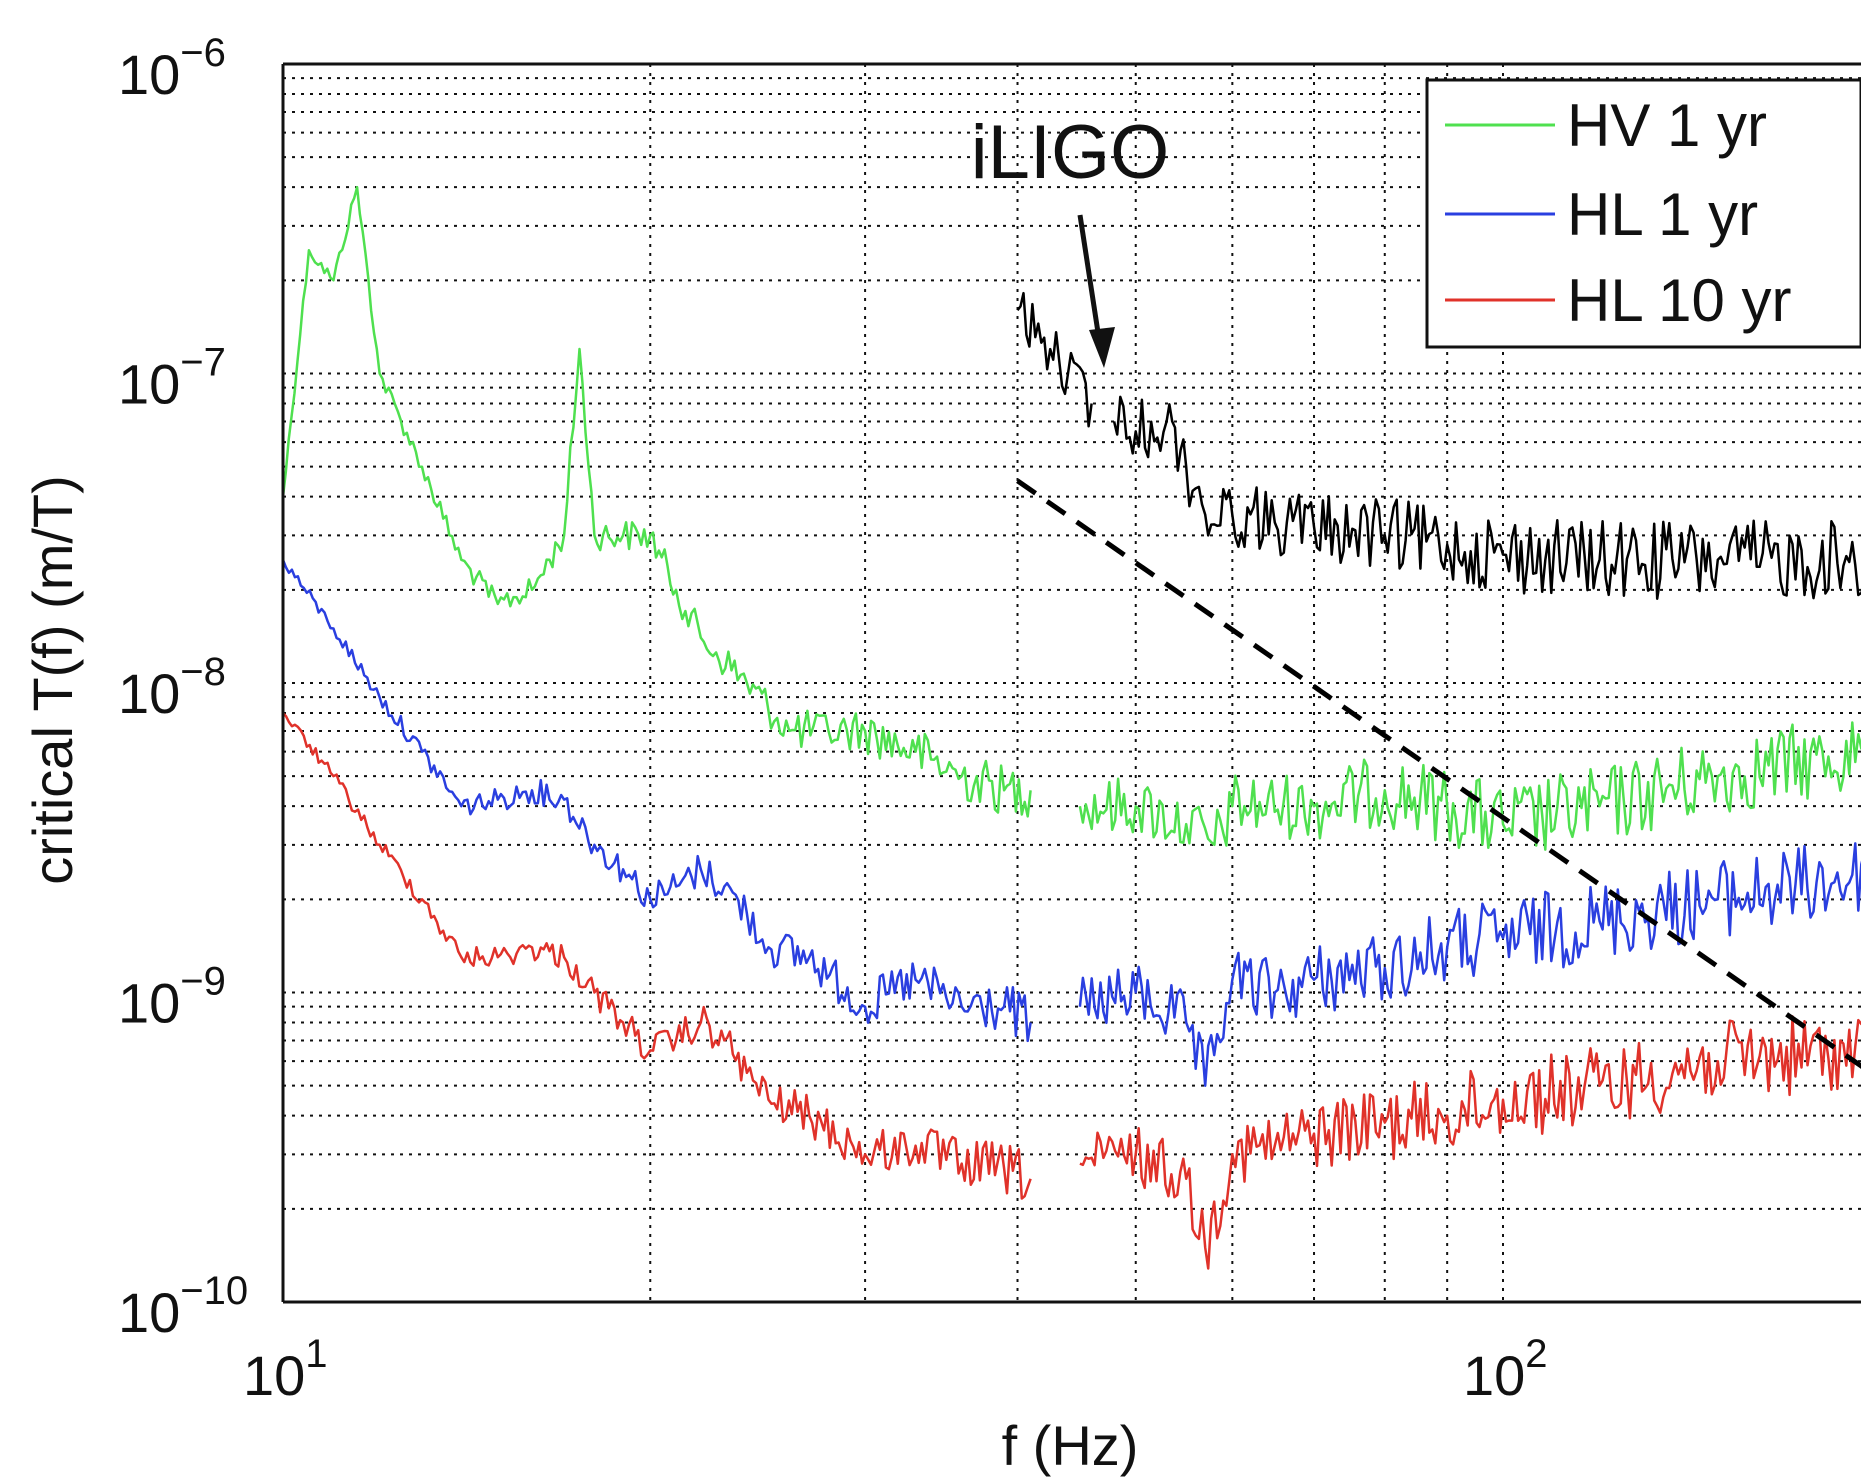 The width and height of the screenshot is (1861, 1482). Describe the element at coordinates (1505, 1369) in the screenshot. I see `x-tick-label: 10²` at that location.